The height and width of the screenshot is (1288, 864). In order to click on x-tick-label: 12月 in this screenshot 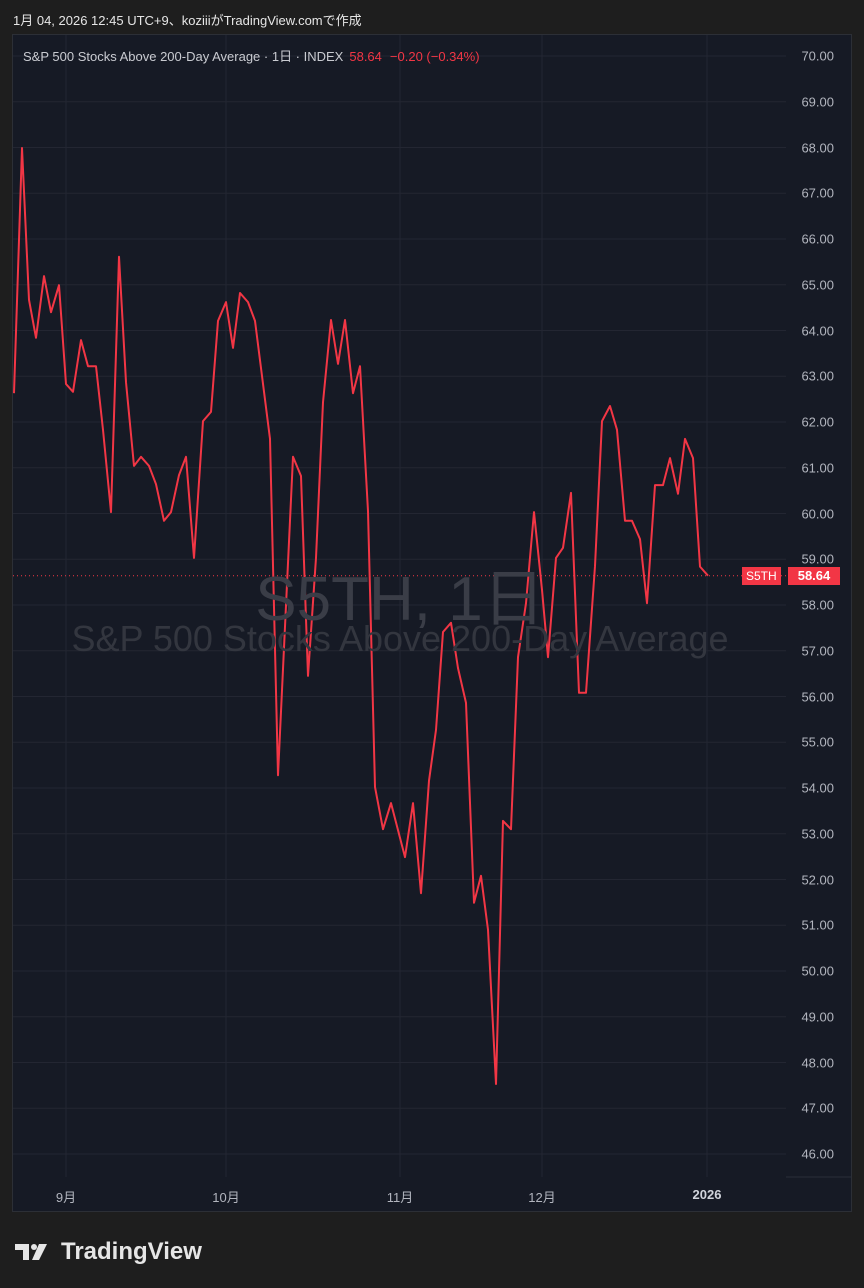, I will do `click(542, 1197)`.